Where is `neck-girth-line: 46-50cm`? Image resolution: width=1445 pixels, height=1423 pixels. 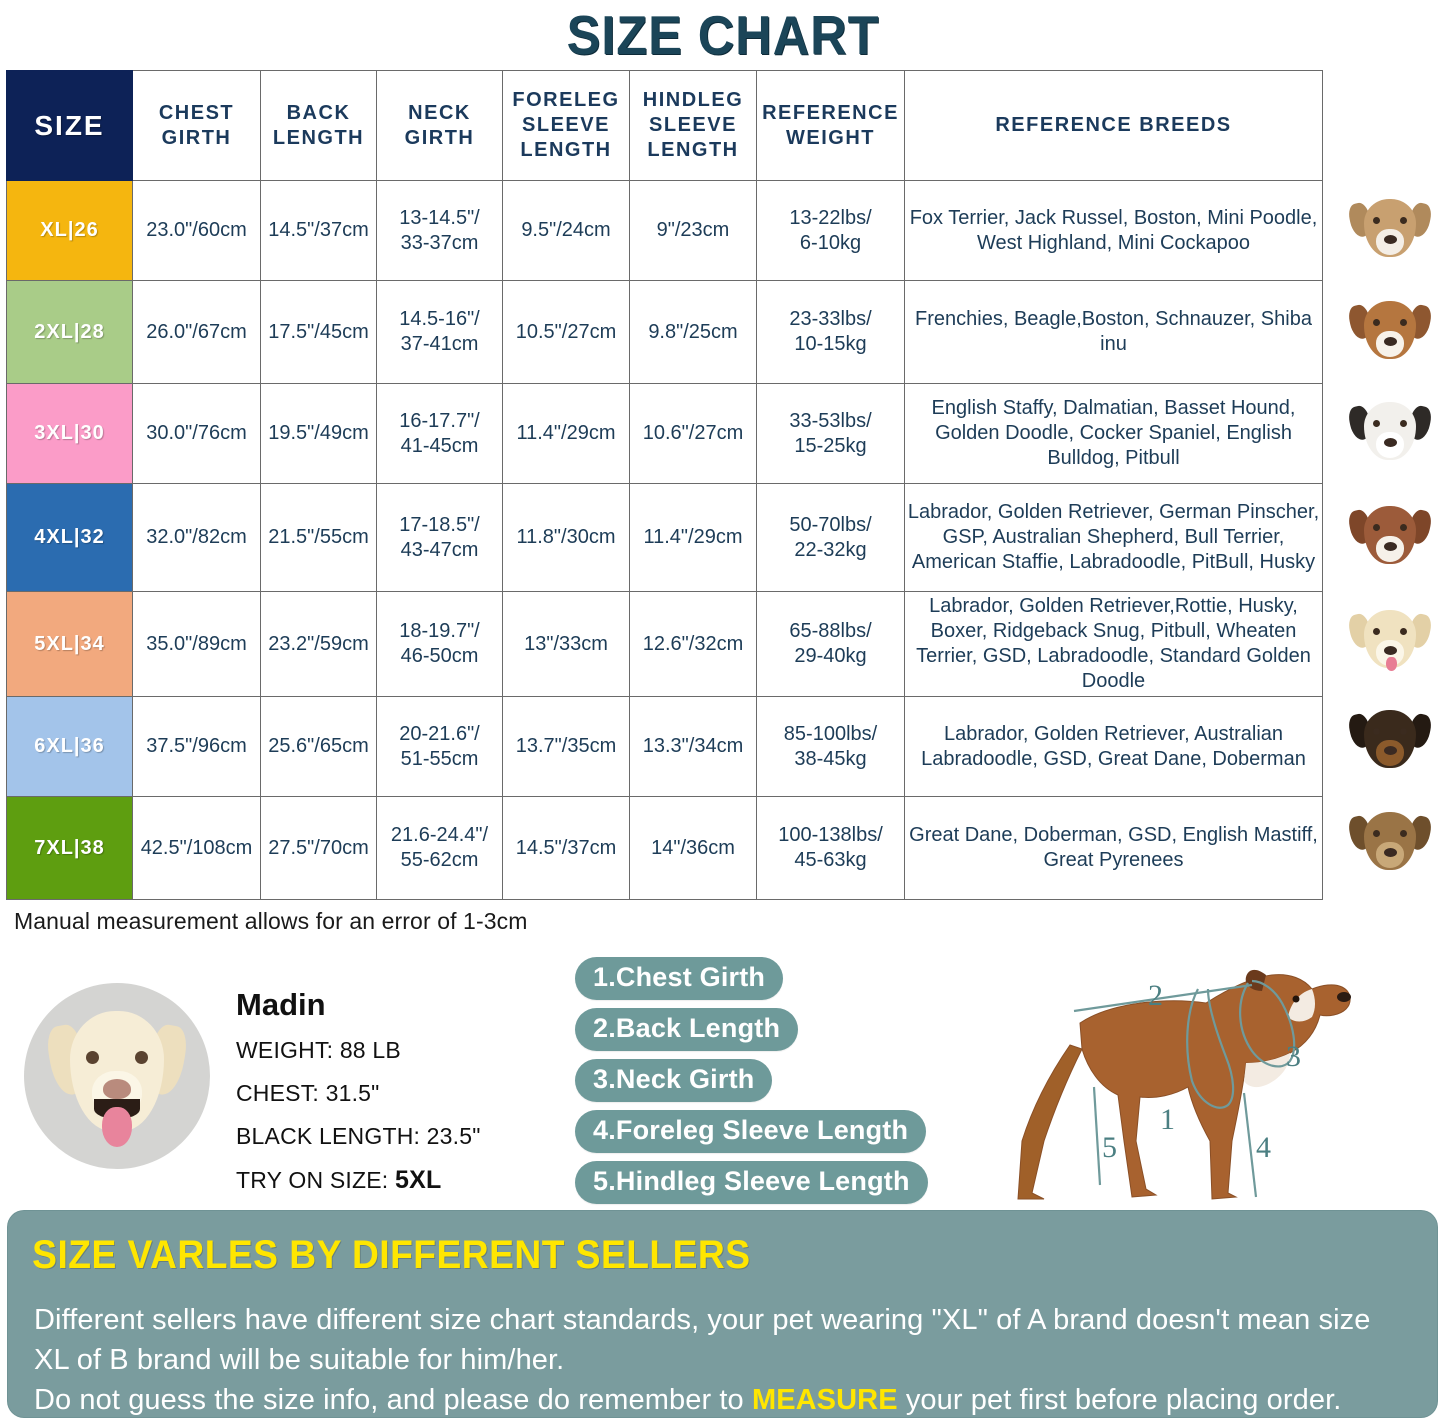
neck-girth-line: 46-50cm is located at coordinates (439, 656).